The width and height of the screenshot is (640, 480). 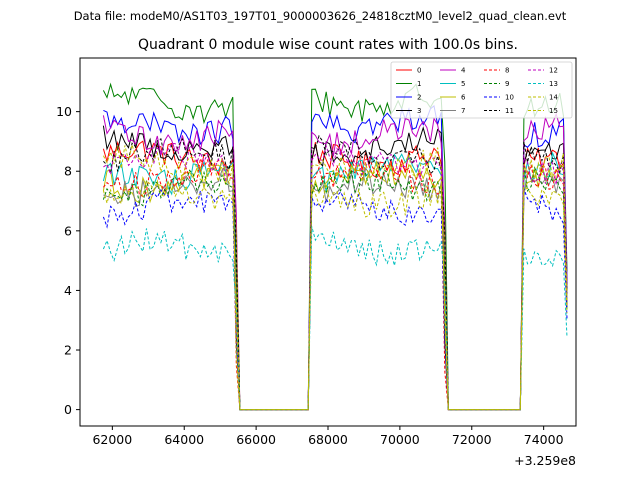 I want to click on y-tick-label: 6, so click(x=68, y=230).